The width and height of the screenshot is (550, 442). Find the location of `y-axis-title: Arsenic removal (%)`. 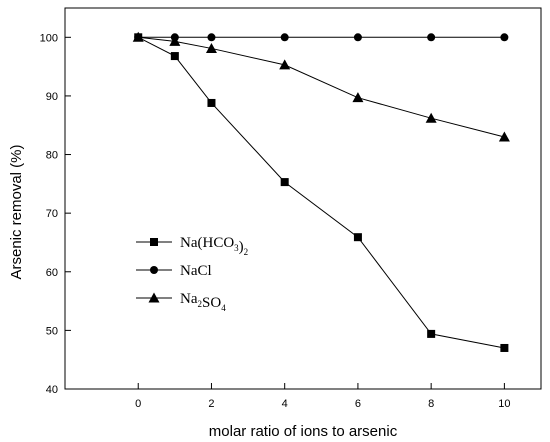

y-axis-title: Arsenic removal (%) is located at coordinates (16, 211).